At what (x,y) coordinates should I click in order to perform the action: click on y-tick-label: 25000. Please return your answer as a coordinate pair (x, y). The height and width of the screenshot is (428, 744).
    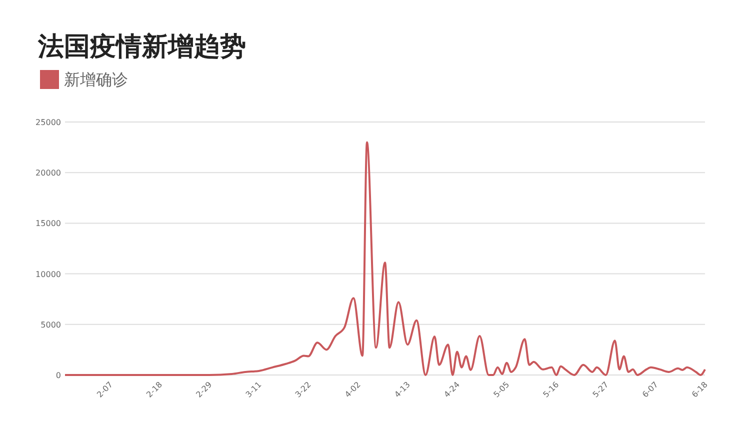
    Looking at the image, I should click on (48, 122).